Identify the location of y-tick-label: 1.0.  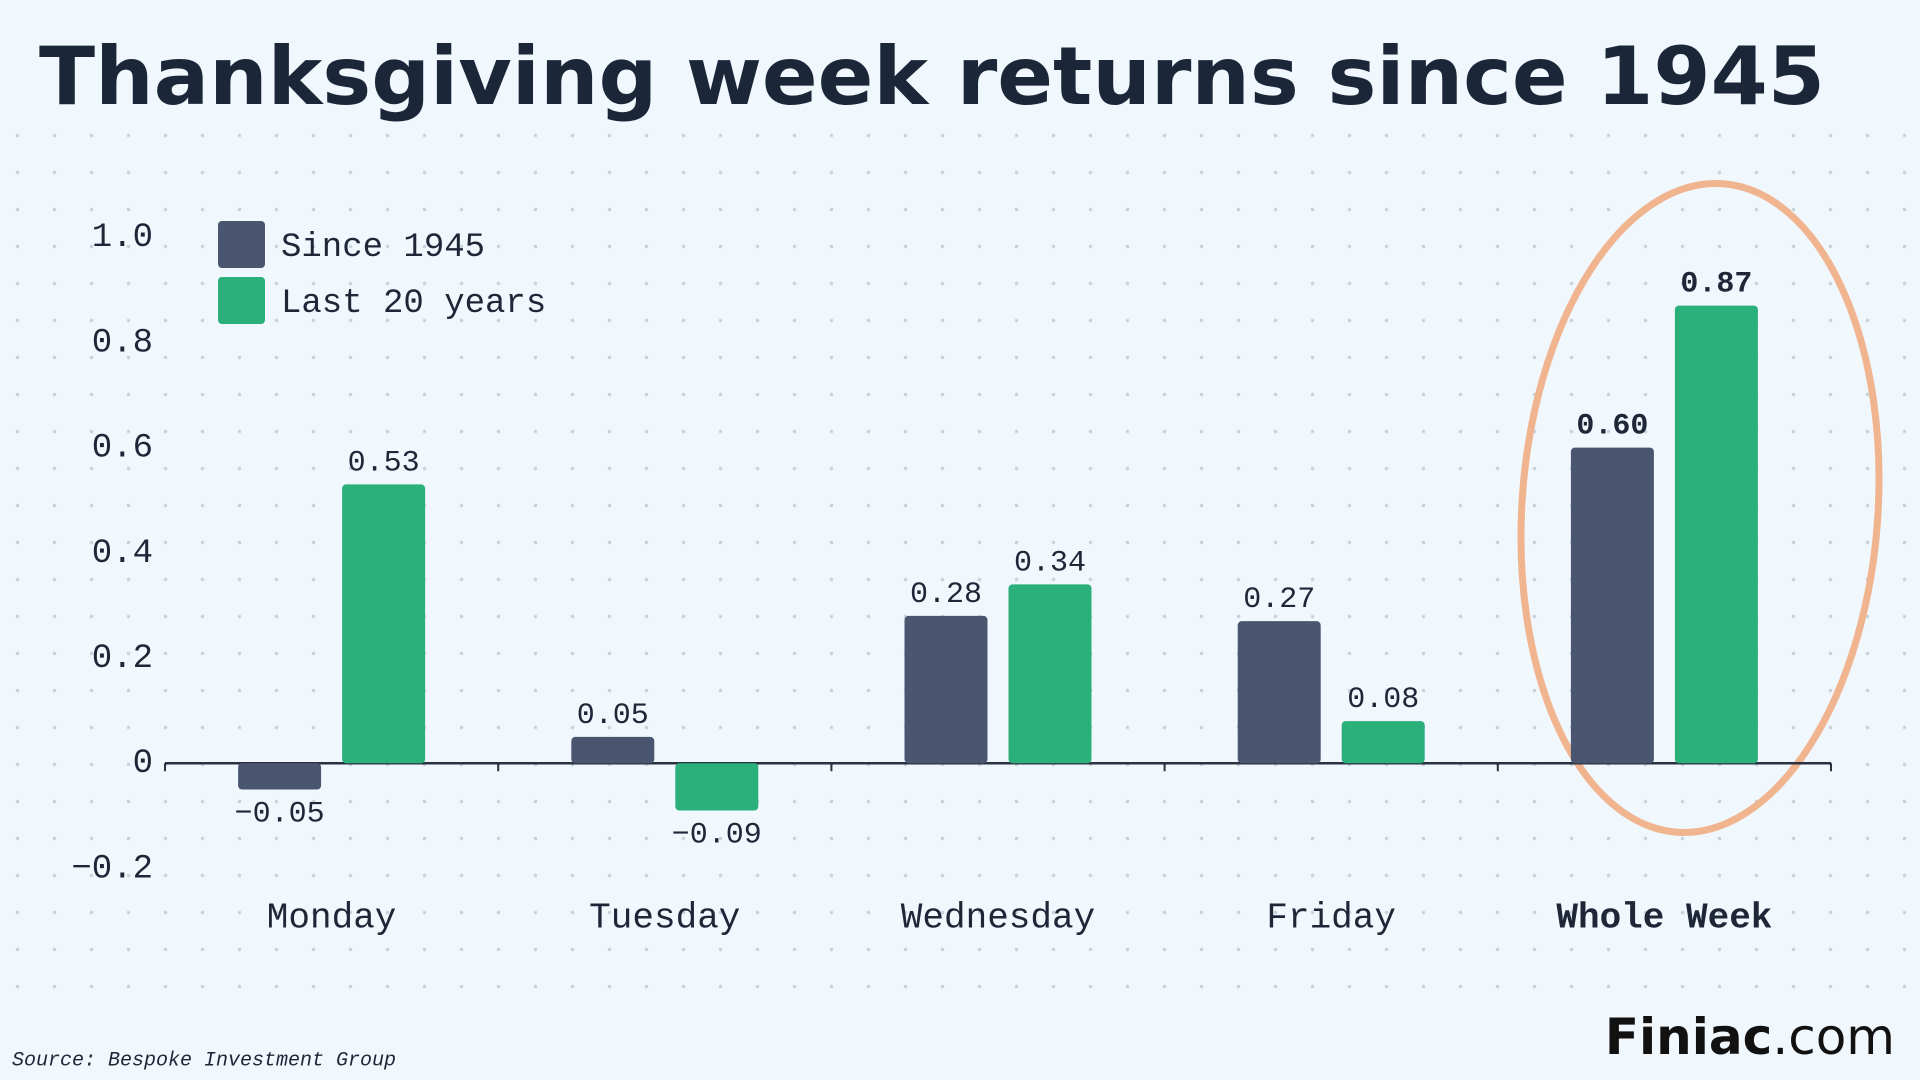
(122, 238).